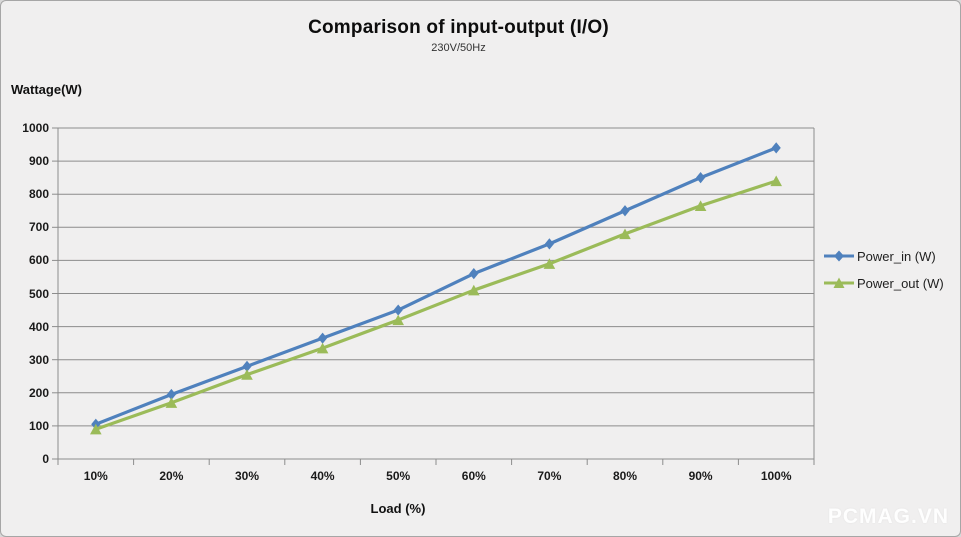 The image size is (961, 537). Describe the element at coordinates (47, 89) in the screenshot. I see `y-axis-title: Wattage(W)` at that location.